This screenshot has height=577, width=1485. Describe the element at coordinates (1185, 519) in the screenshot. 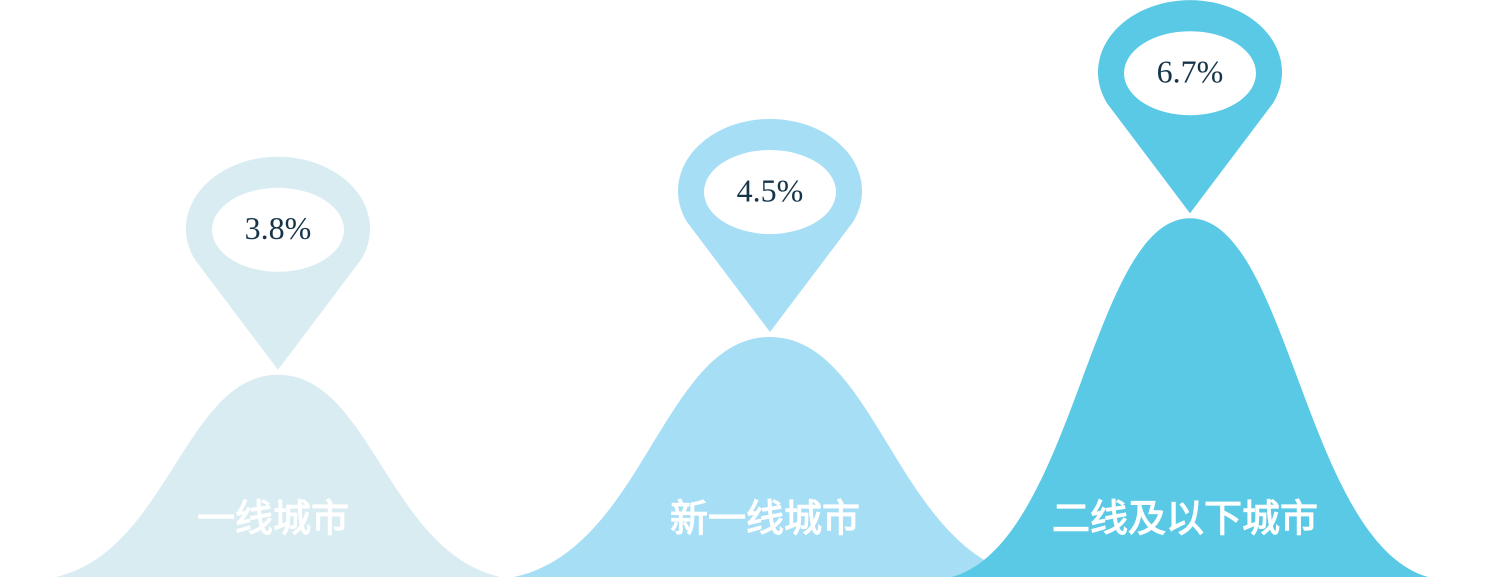

I see `category-label: 二线及以下城市` at that location.